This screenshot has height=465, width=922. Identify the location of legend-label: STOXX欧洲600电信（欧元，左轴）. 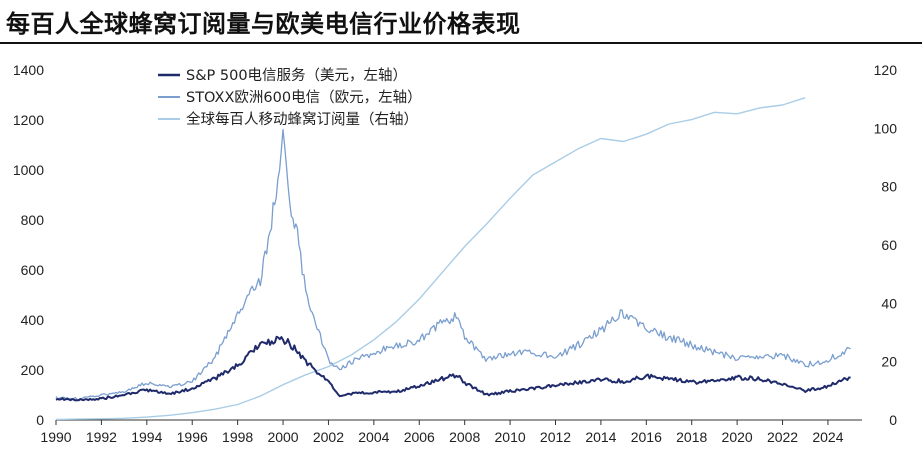
(304, 97).